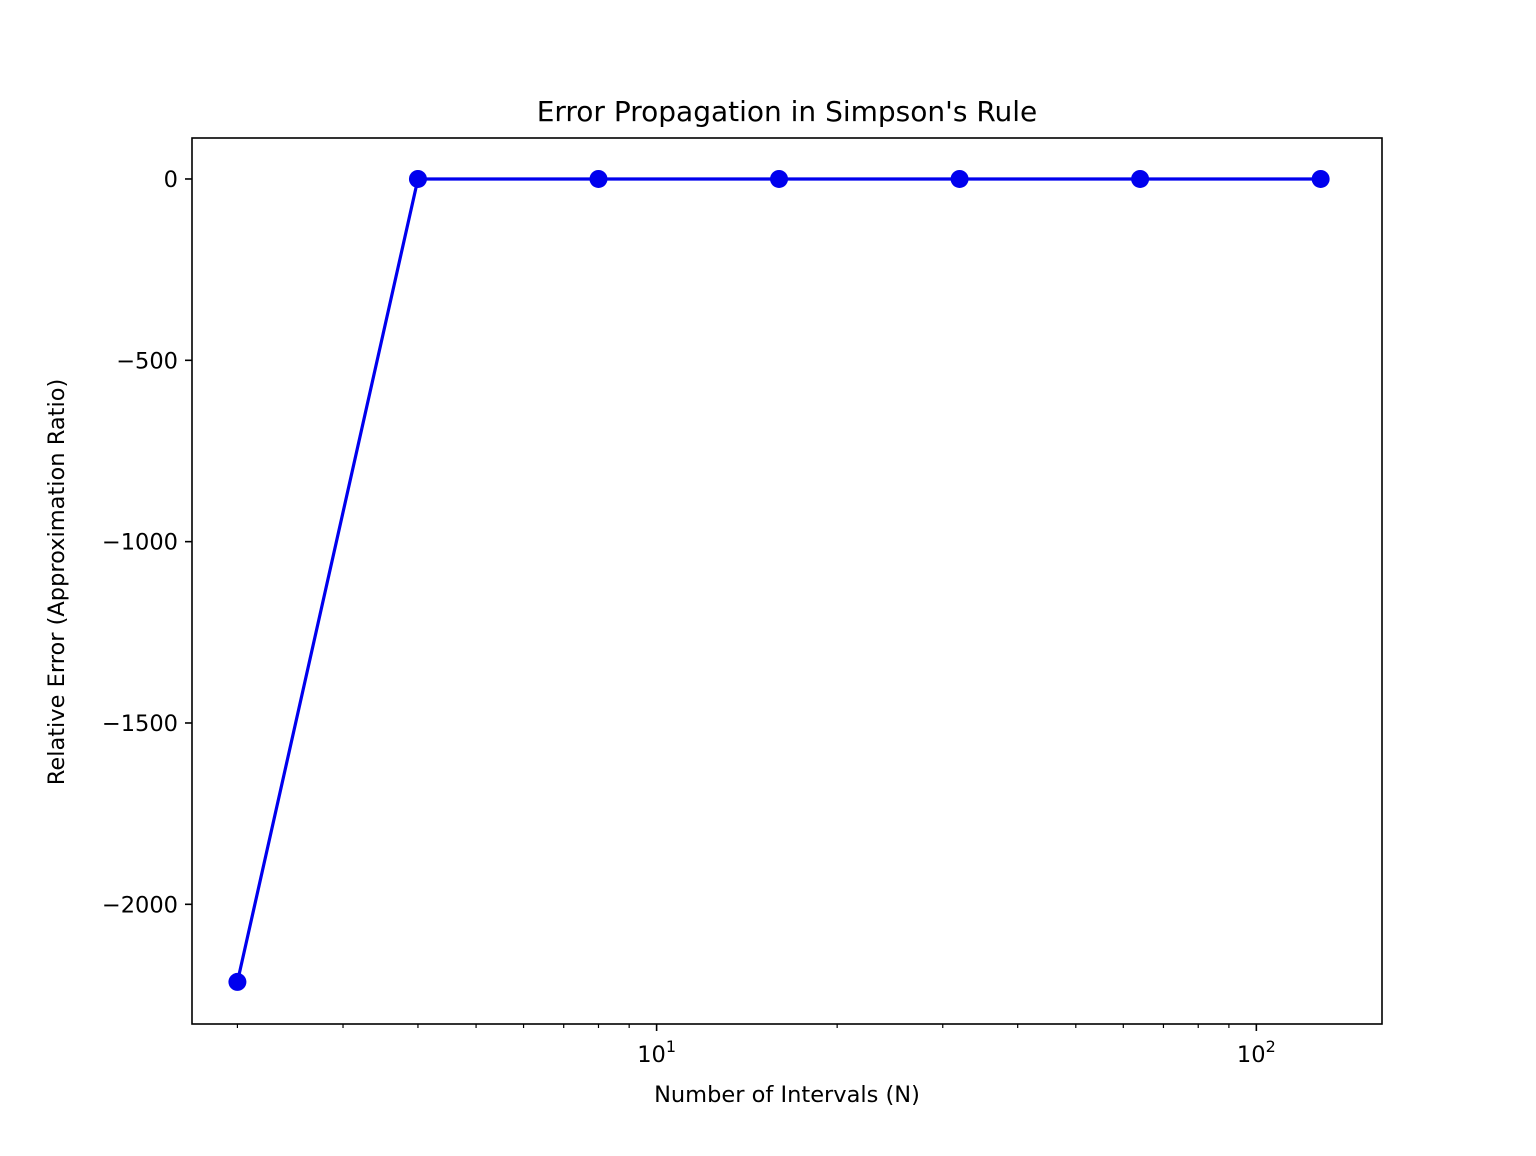 The image size is (1536, 1156). I want to click on y-axis-label: Relative Error (Approximation Ratio), so click(57, 582).